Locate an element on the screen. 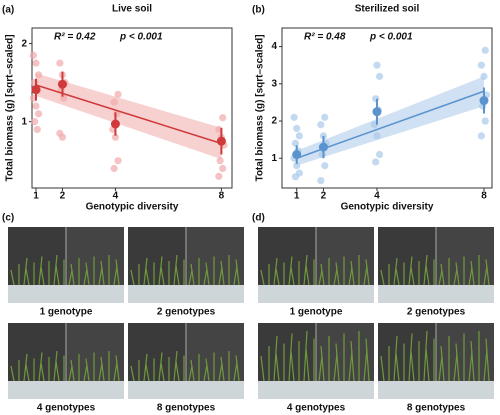 This screenshot has height=415, width=500. photo-caption: 2 genotypes is located at coordinates (186, 312).